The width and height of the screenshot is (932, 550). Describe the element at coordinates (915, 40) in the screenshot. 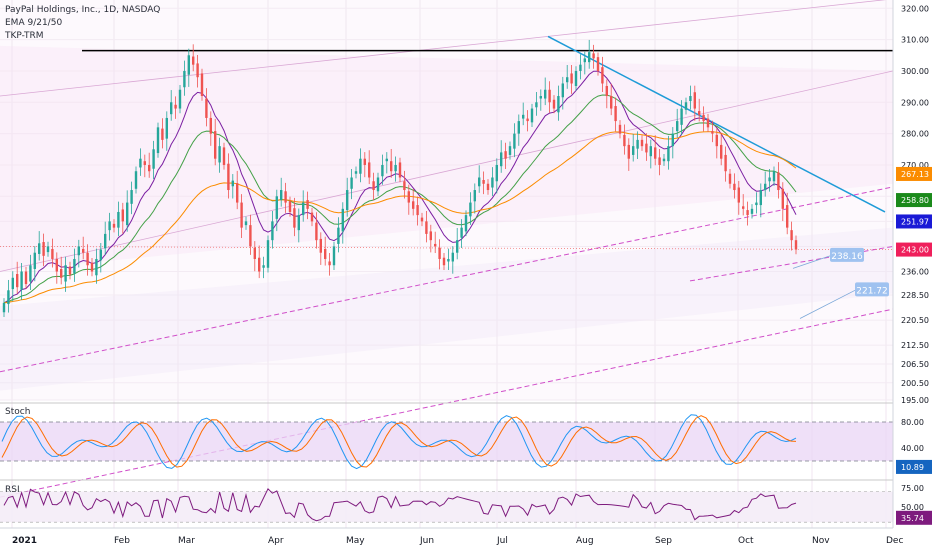

I see `y-tick-1: 310.00` at that location.